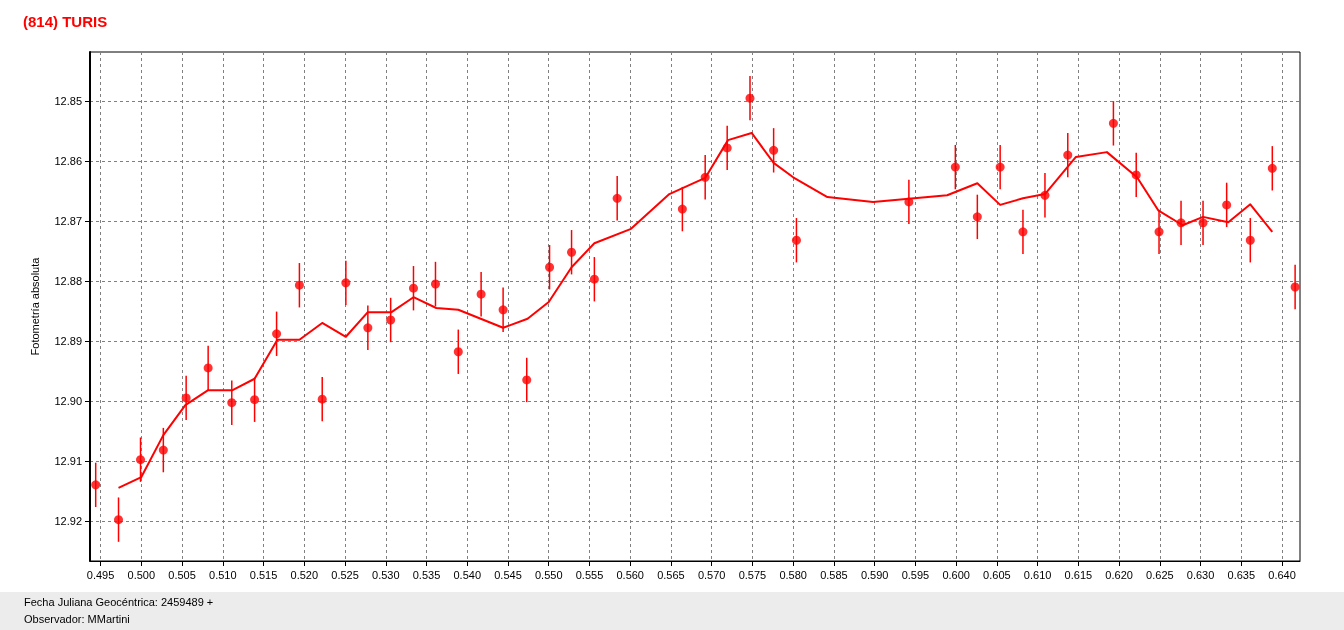  Describe the element at coordinates (68, 460) in the screenshot. I see `y-tick-label: 12.91` at that location.